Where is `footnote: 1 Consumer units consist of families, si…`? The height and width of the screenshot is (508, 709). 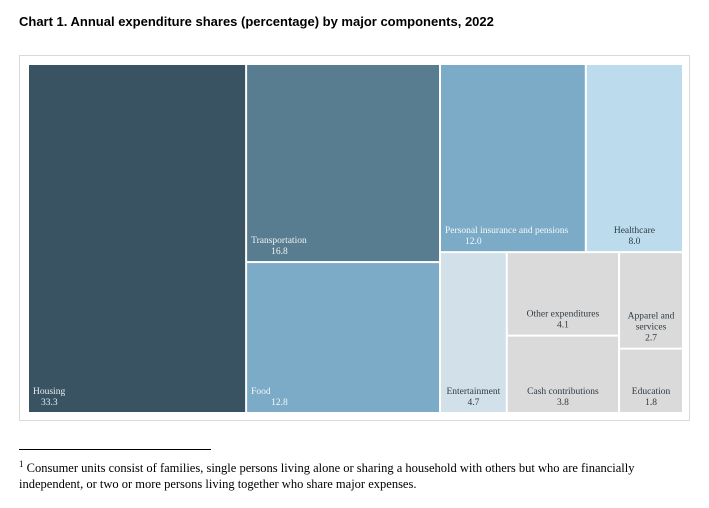 footnote: 1 Consumer units consist of families, si… is located at coordinates (354, 474).